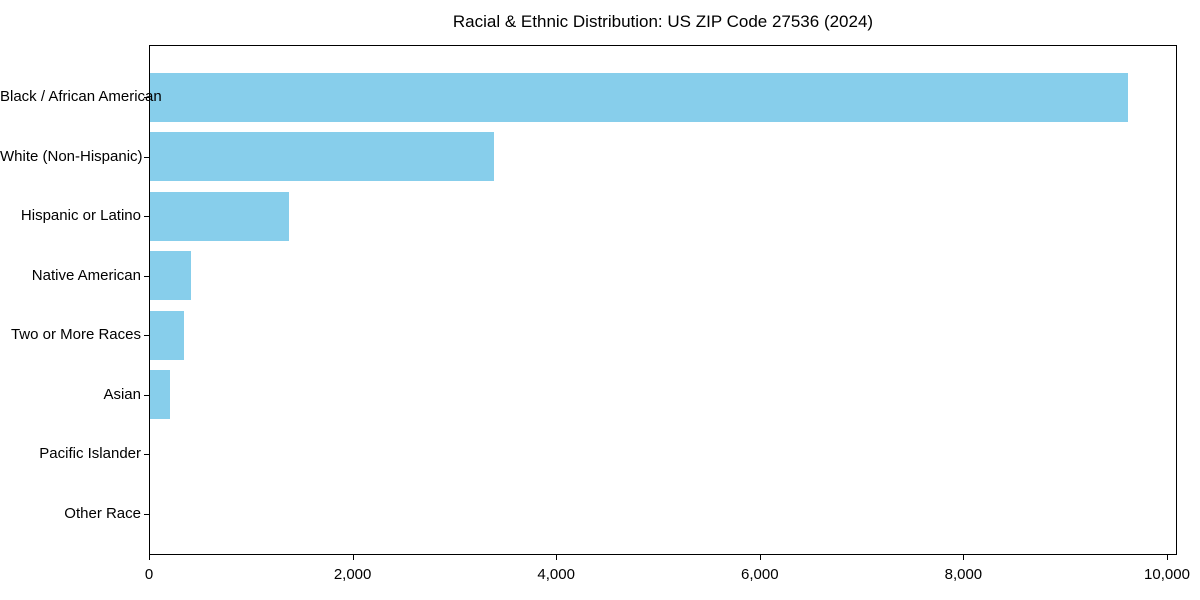  I want to click on y-tick-label-asian: Asian, so click(122, 394).